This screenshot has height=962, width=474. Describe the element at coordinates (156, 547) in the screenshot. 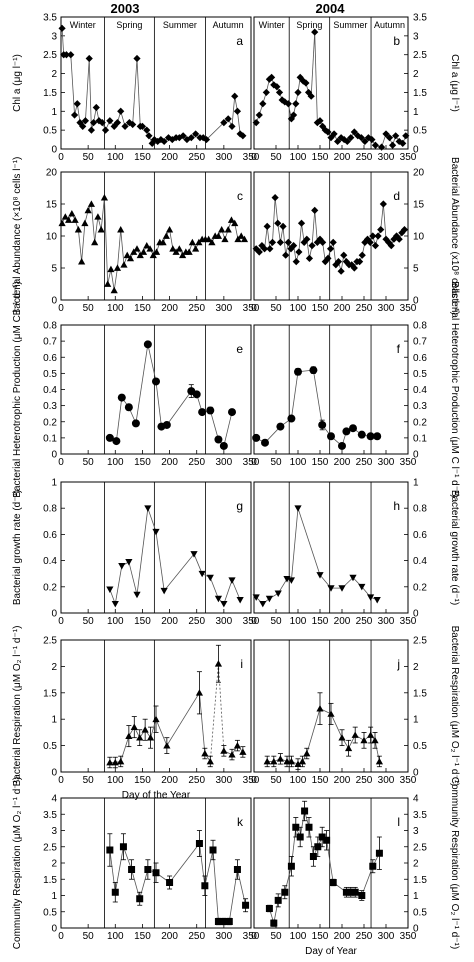

I see `plot-frame` at that location.